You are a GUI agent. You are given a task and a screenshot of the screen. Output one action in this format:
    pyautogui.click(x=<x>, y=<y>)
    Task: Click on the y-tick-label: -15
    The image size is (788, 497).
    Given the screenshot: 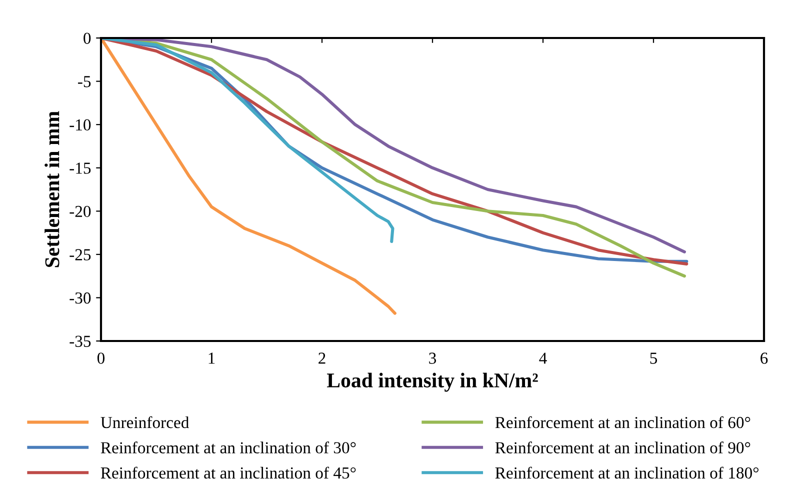 What is the action you would take?
    pyautogui.click(x=80, y=168)
    